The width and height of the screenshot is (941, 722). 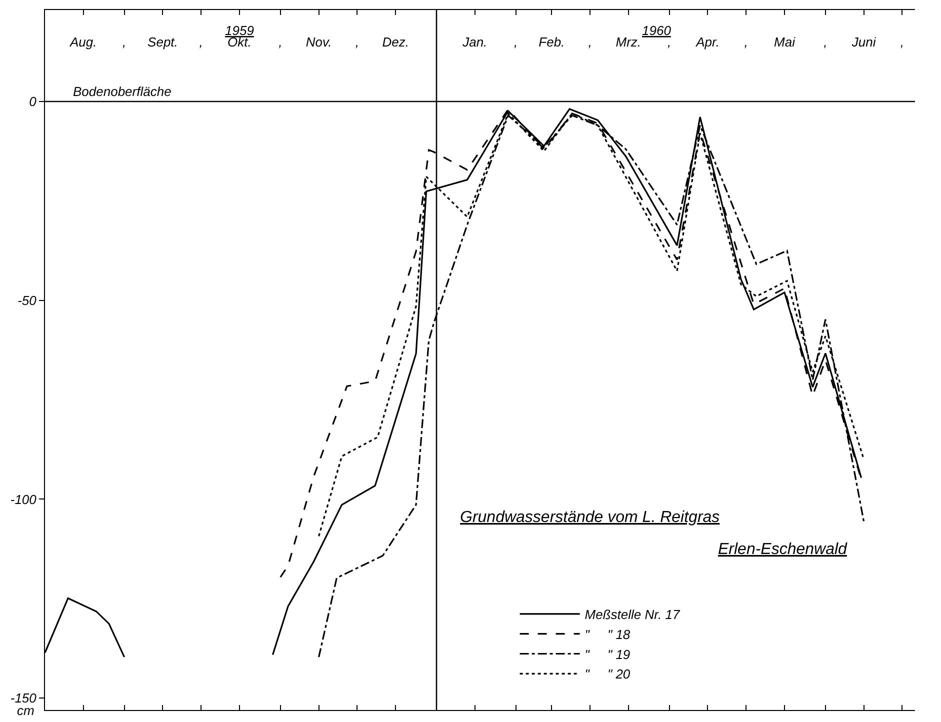 I want to click on x-tick-label: Aug., so click(x=83, y=42).